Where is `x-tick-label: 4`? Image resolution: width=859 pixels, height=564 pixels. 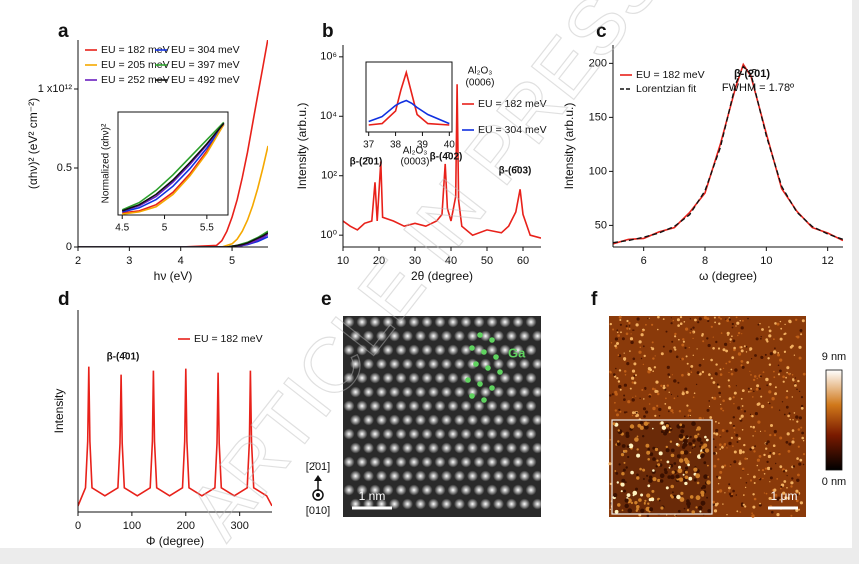
x-tick-label: 4 is located at coordinates (181, 261).